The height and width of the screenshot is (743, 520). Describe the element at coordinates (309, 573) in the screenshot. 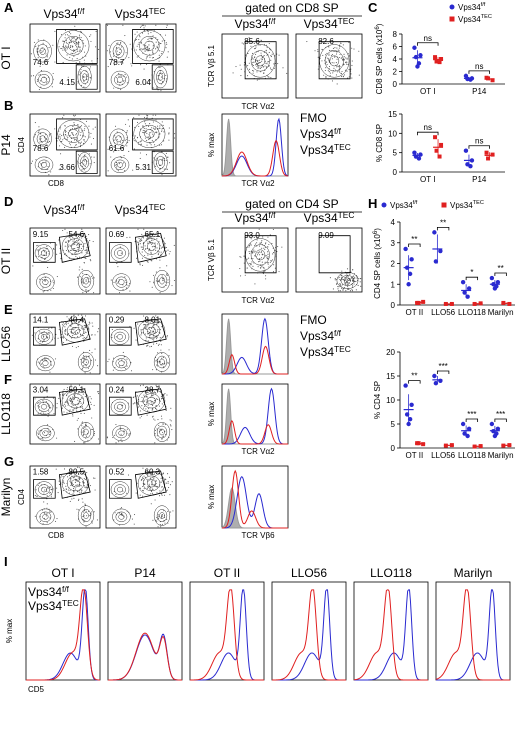

I see `histogram-title: LLO56` at that location.